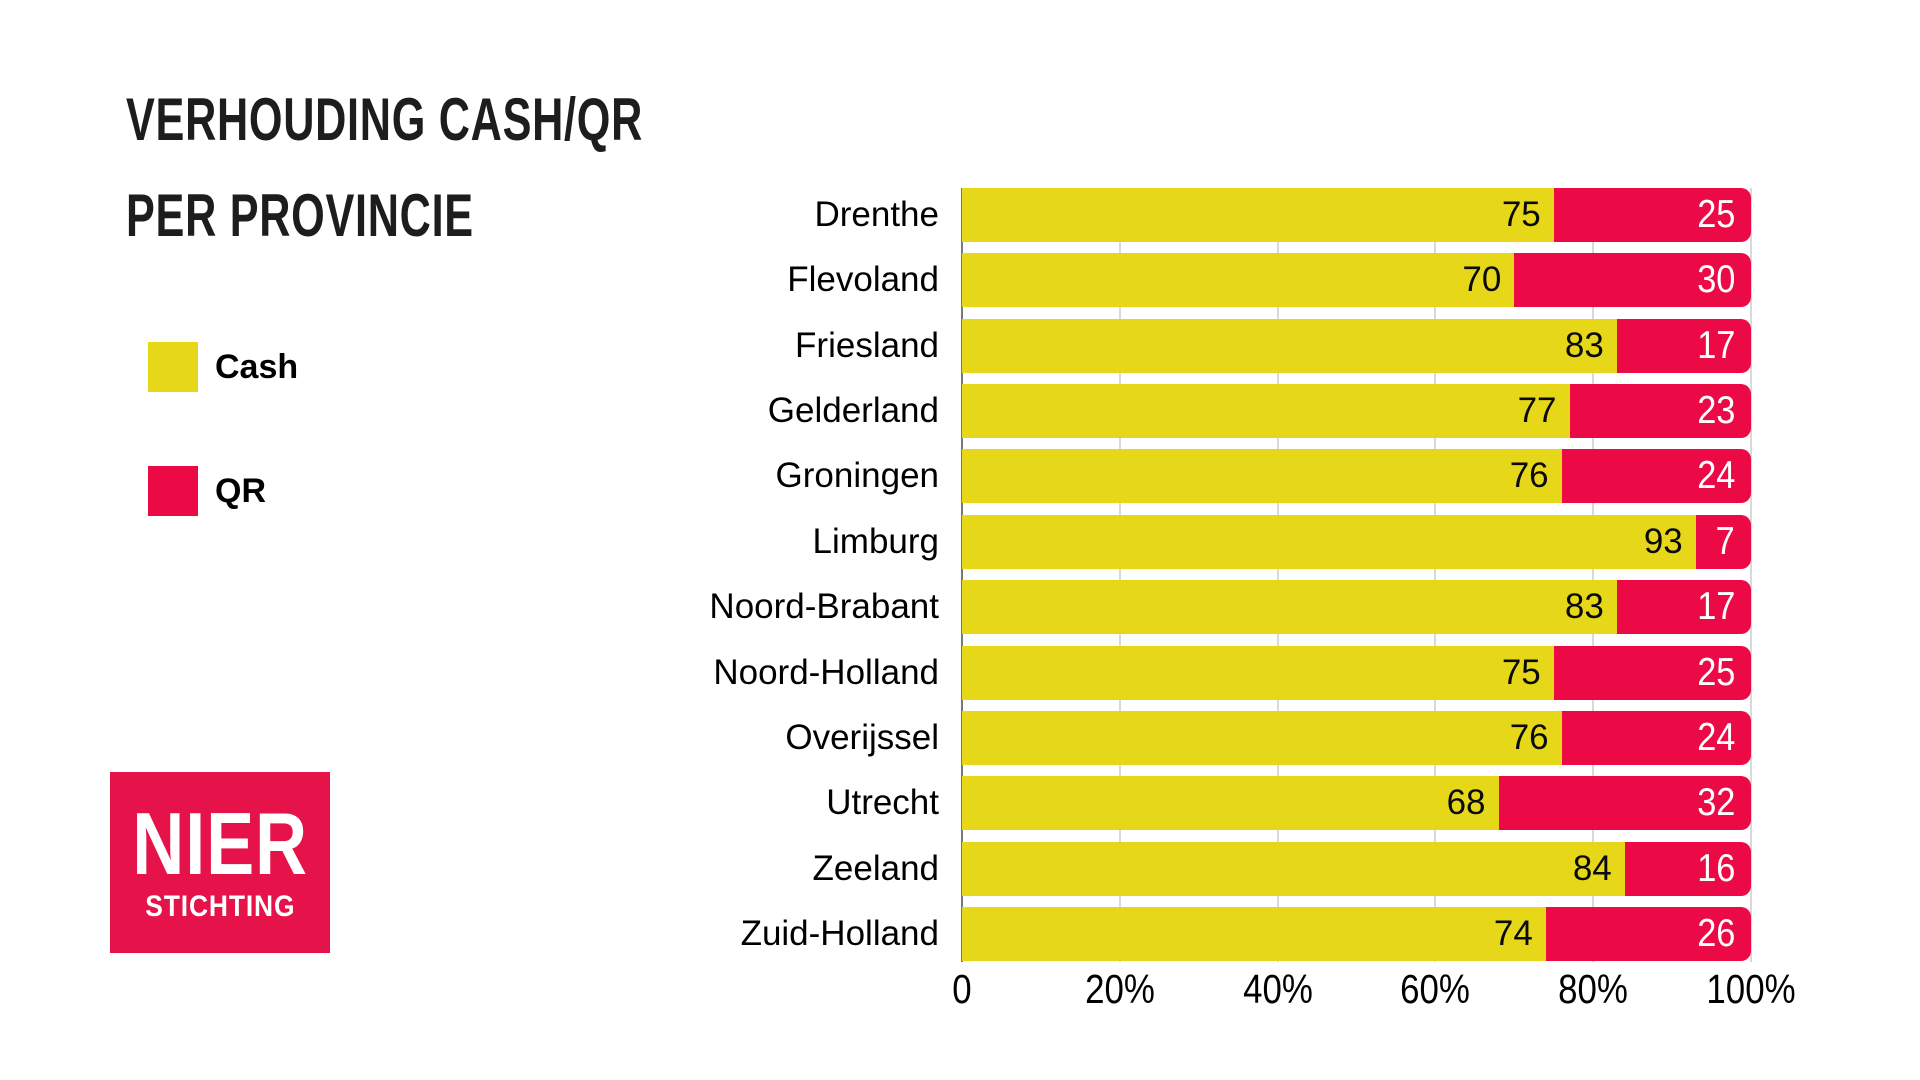 The width and height of the screenshot is (1920, 1080). I want to click on x-axis-tick-label-60pct: 60%, so click(1435, 989).